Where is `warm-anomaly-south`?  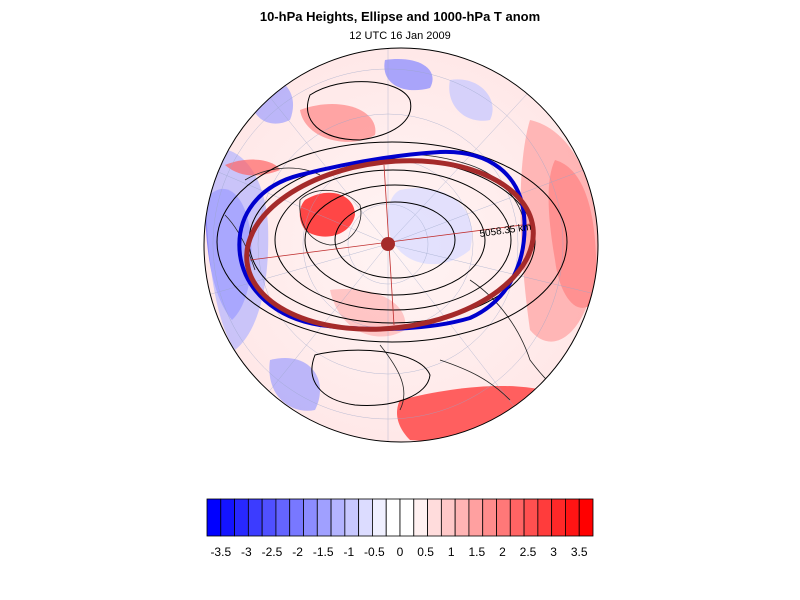
warm-anomaly-south is located at coordinates (368, 313).